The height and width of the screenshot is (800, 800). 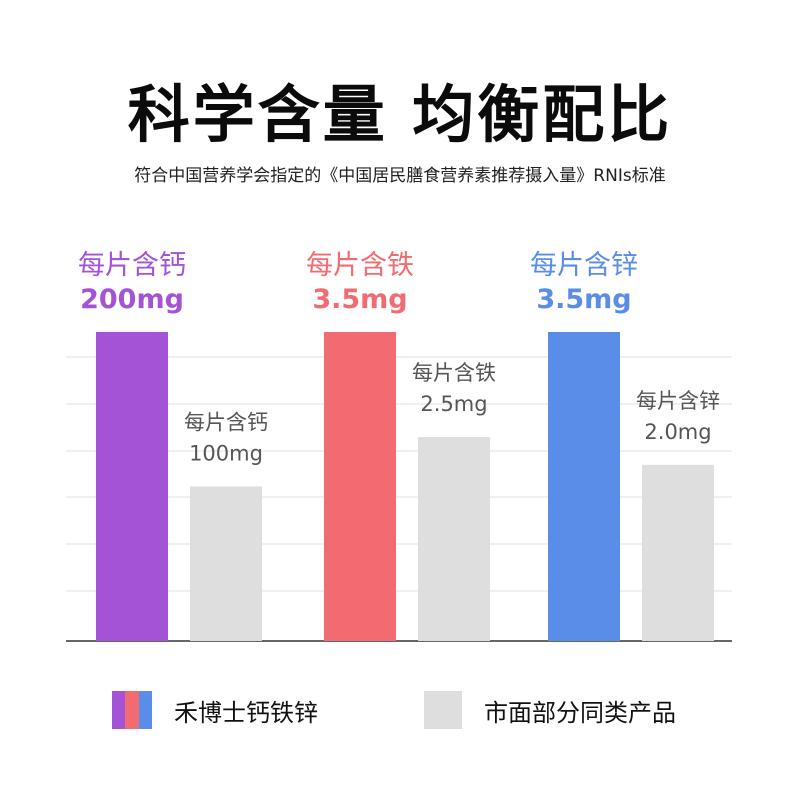 I want to click on bar-ours-calcium, so click(x=132, y=486).